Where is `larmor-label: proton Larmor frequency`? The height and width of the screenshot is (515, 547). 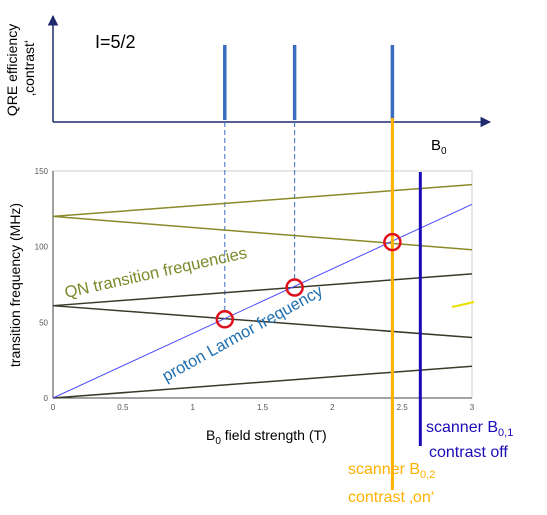
larmor-label: proton Larmor frequency is located at coordinates (242, 334).